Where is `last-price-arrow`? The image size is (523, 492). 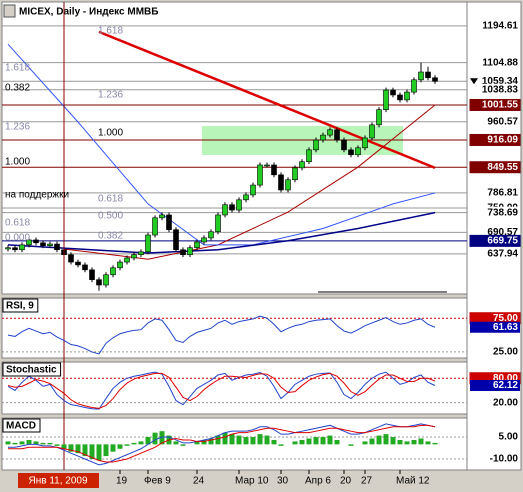 last-price-arrow is located at coordinates (474, 81).